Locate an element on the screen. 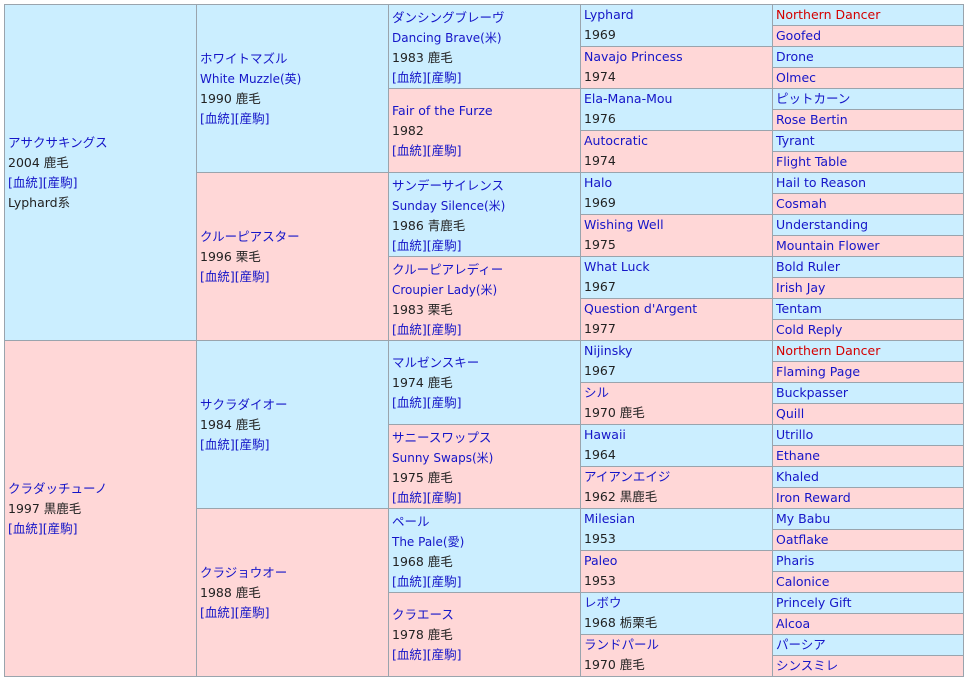 This screenshot has width=968, height=680. horse-name: Goofed is located at coordinates (799, 35).